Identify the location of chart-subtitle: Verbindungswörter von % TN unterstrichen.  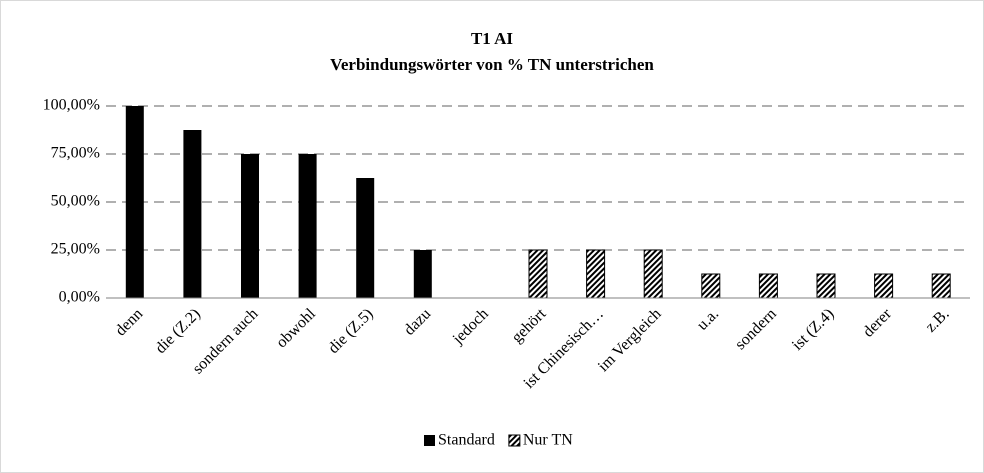
(492, 64).